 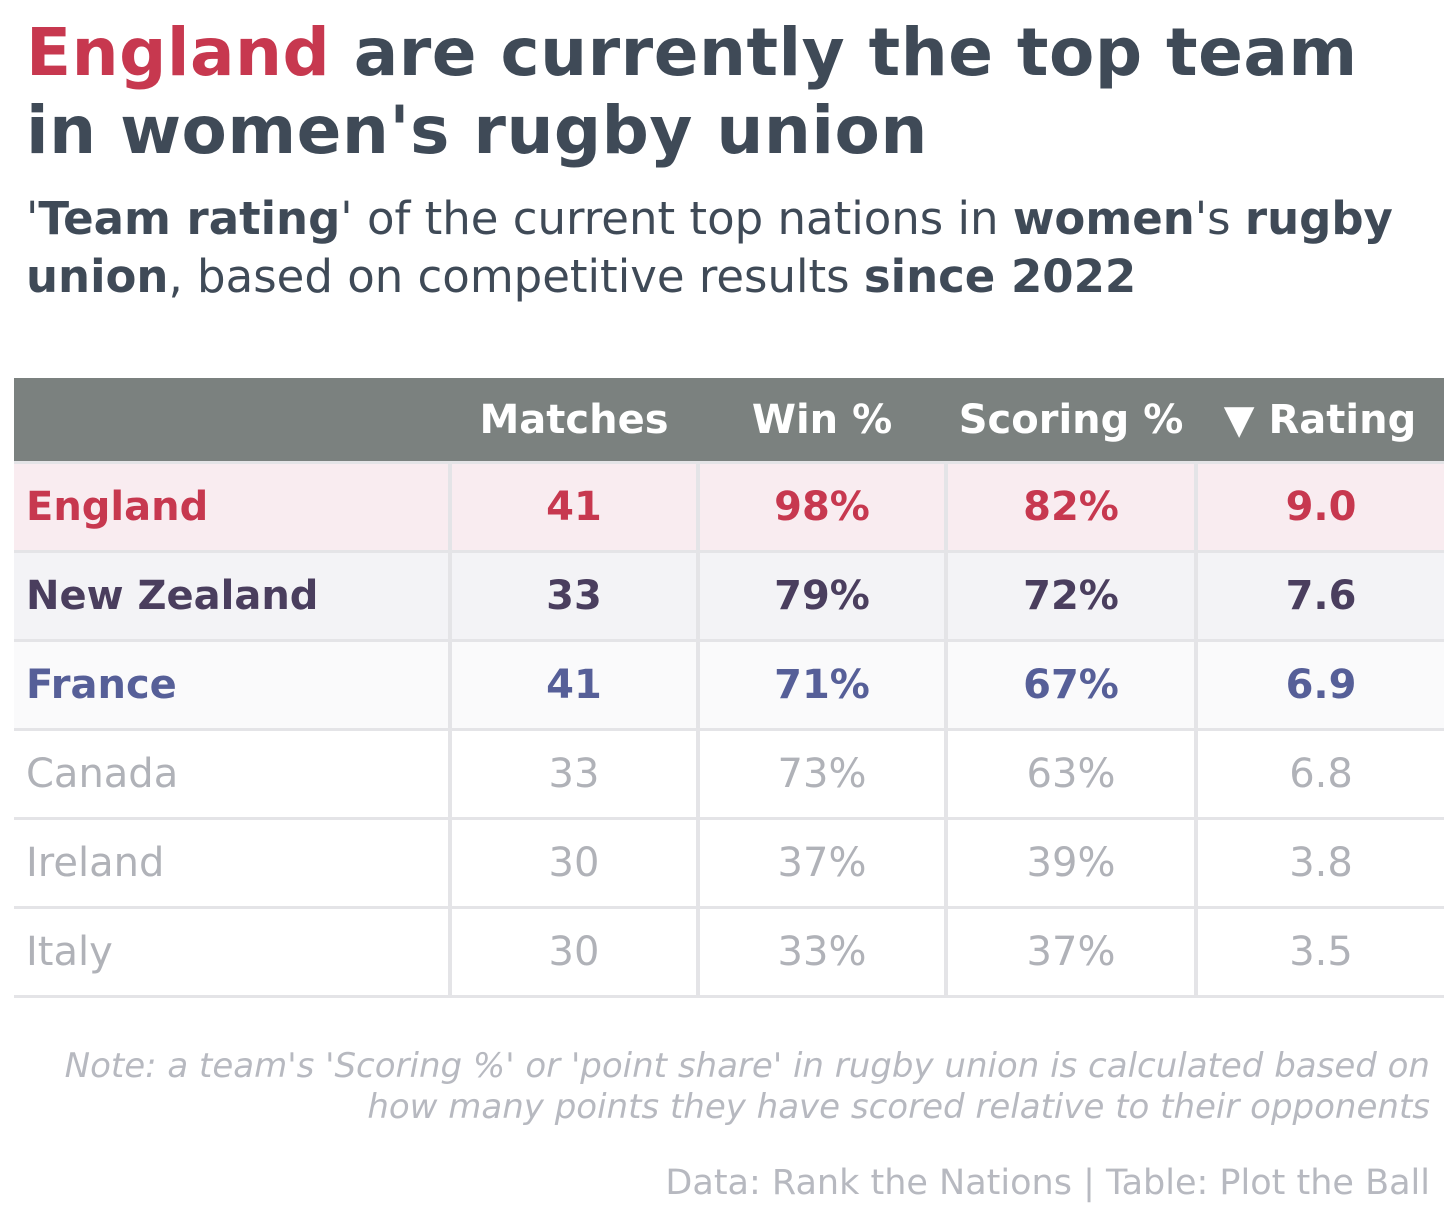 I want to click on header-team, so click(x=232, y=420).